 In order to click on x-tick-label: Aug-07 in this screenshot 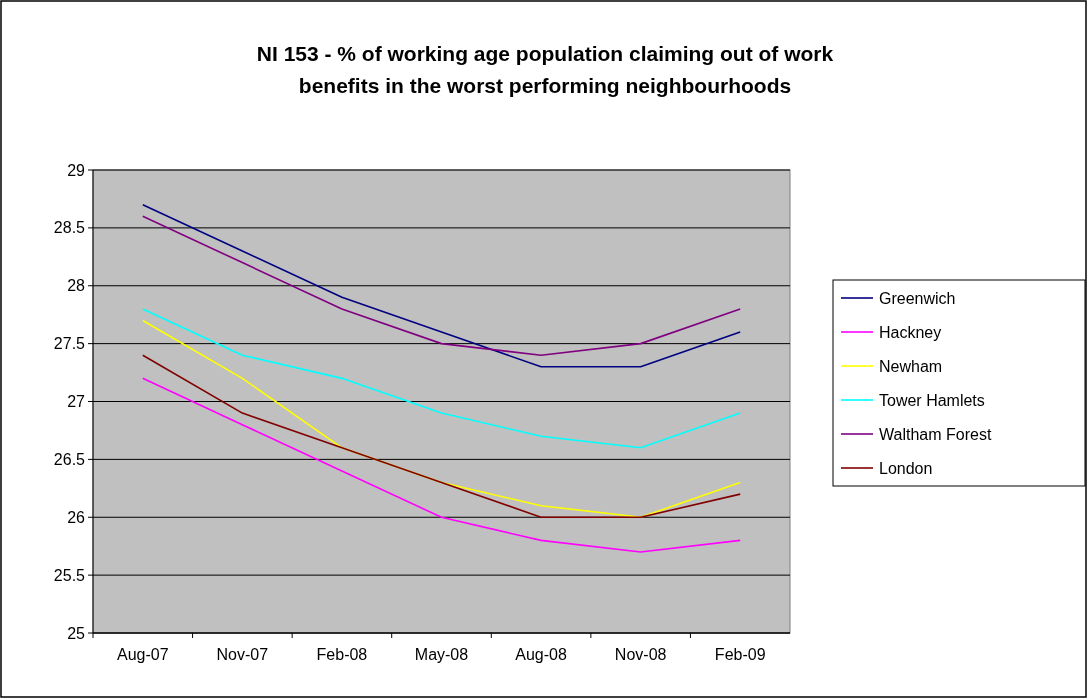, I will do `click(142, 654)`.